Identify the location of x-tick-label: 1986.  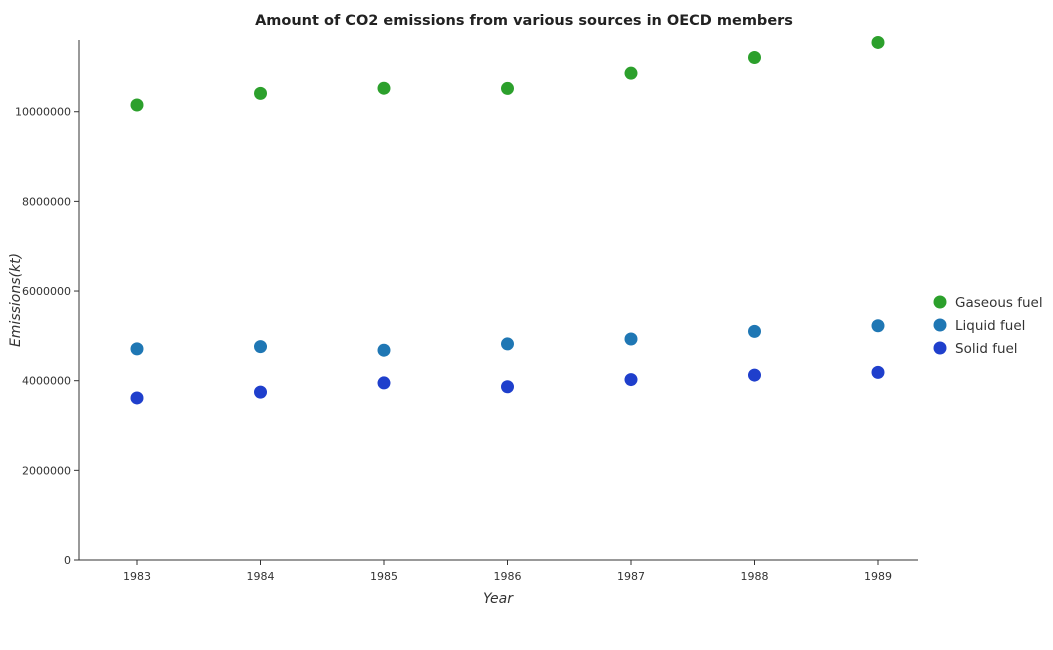
(508, 576).